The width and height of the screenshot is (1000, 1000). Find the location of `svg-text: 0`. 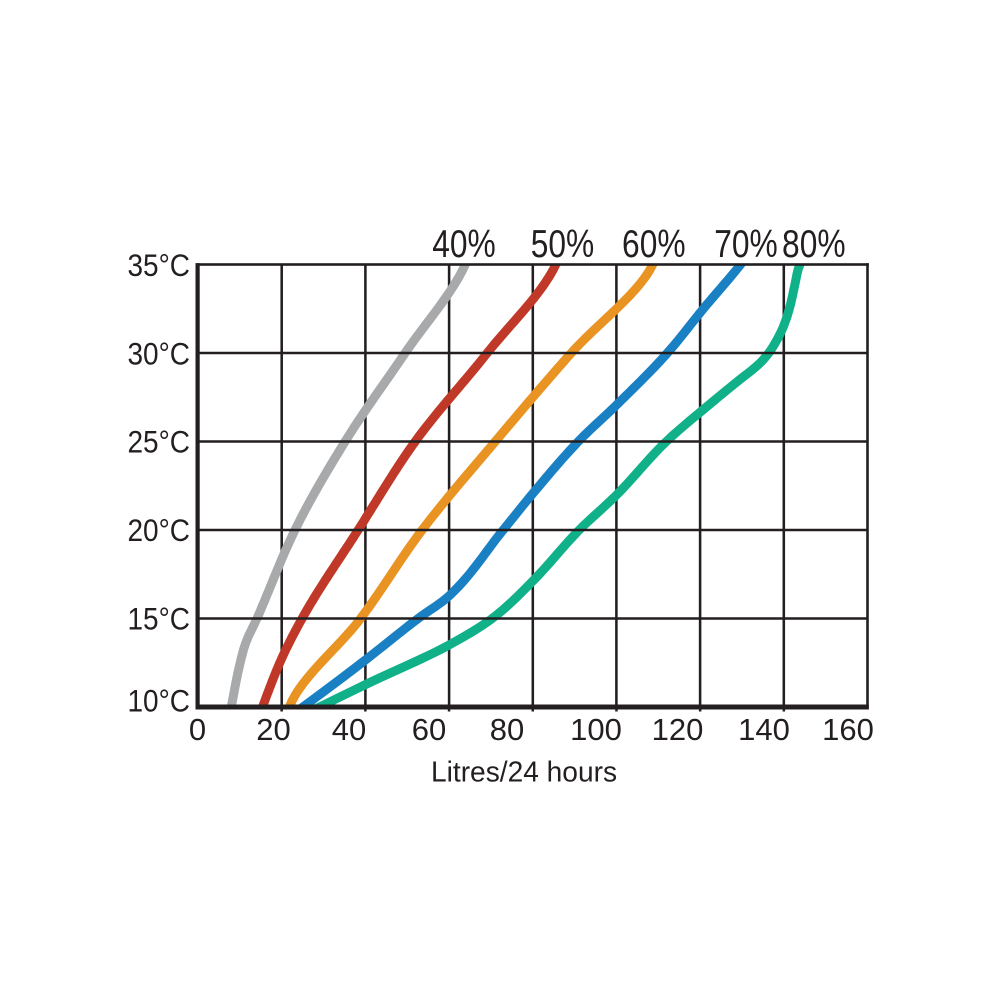

svg-text: 0 is located at coordinates (197, 729).